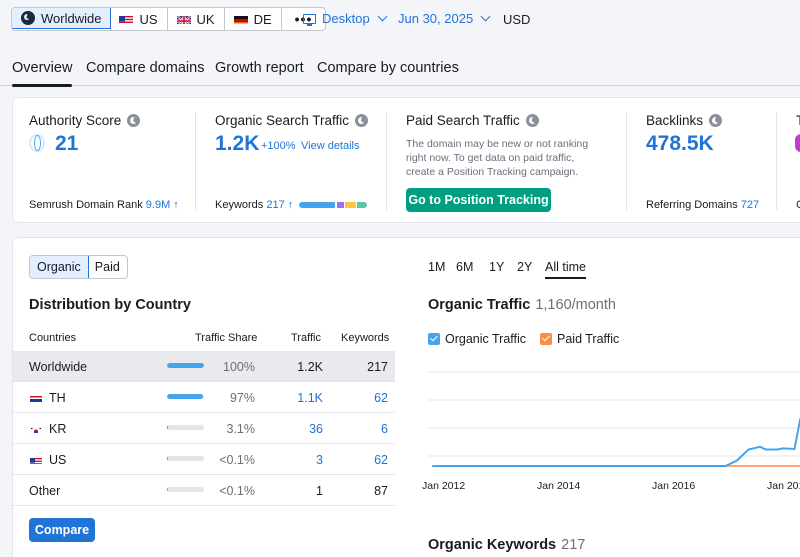 Image resolution: width=800 pixels, height=557 pixels. I want to click on referring-domains: Referring Domains 727, so click(703, 205).